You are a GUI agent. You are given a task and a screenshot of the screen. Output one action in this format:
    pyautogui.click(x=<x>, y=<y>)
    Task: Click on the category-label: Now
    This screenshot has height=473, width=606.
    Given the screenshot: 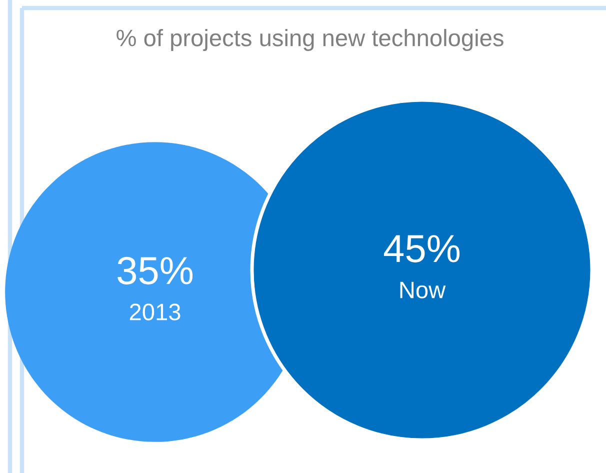 What is the action you would take?
    pyautogui.click(x=423, y=290)
    